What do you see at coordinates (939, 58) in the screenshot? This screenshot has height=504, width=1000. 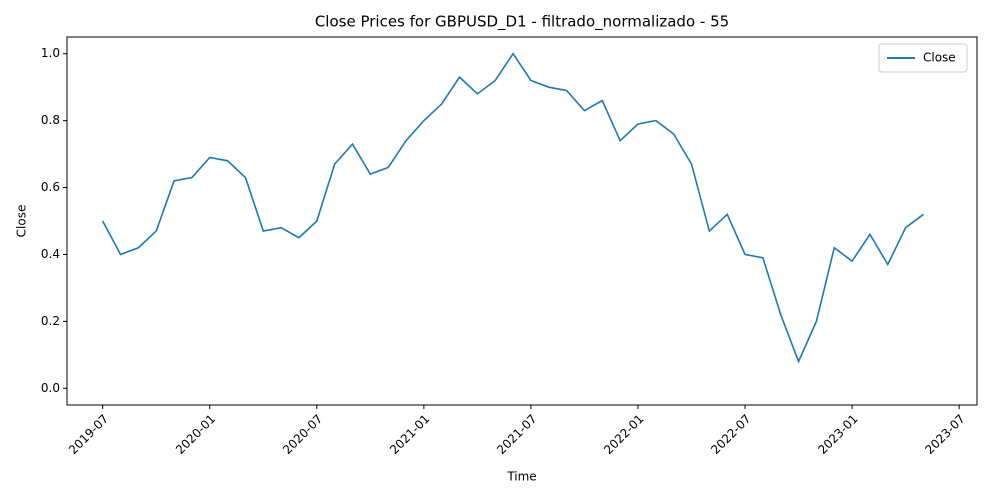 I see `legend-label: Close` at bounding box center [939, 58].